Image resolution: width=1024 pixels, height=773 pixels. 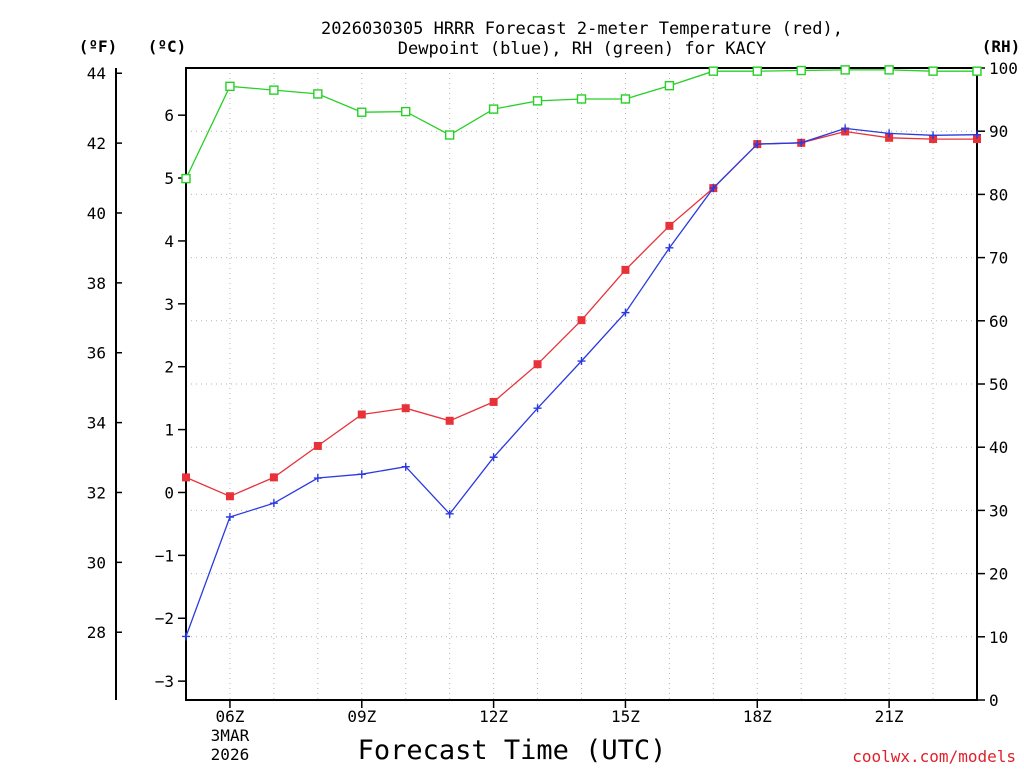 What do you see at coordinates (169, 241) in the screenshot?
I see `celsius-tick-label: 4` at bounding box center [169, 241].